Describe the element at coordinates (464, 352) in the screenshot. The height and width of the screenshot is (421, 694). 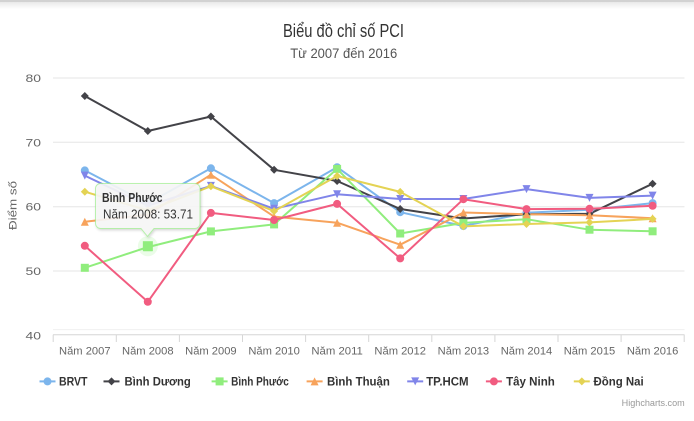
I see `svg-text: Năm 2013` at that location.